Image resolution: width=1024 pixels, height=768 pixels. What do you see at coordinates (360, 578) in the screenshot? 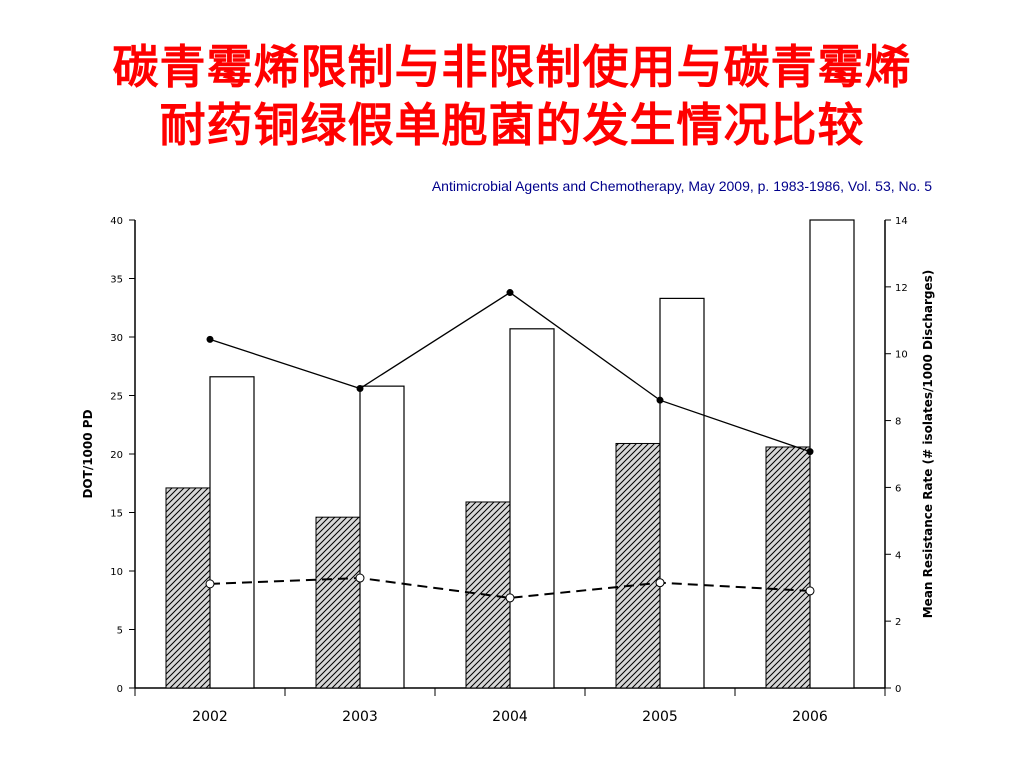
I see `point-dashed-2003` at bounding box center [360, 578].